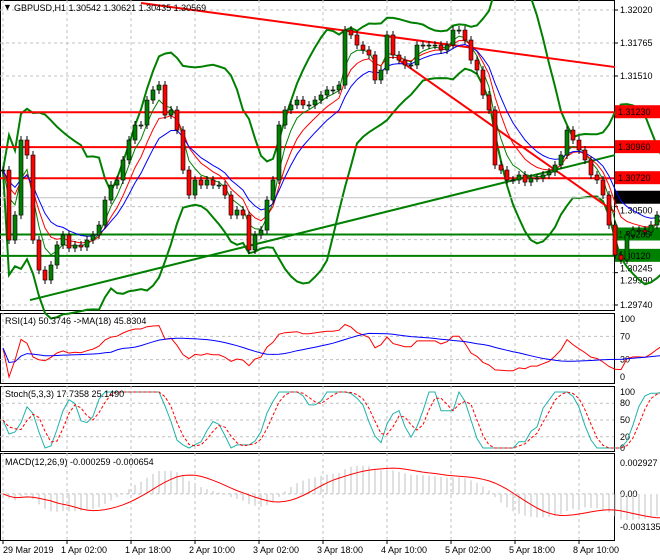 The image size is (660, 560). Describe the element at coordinates (636, 43) in the screenshot. I see `y-tick-label: 1.31765` at that location.